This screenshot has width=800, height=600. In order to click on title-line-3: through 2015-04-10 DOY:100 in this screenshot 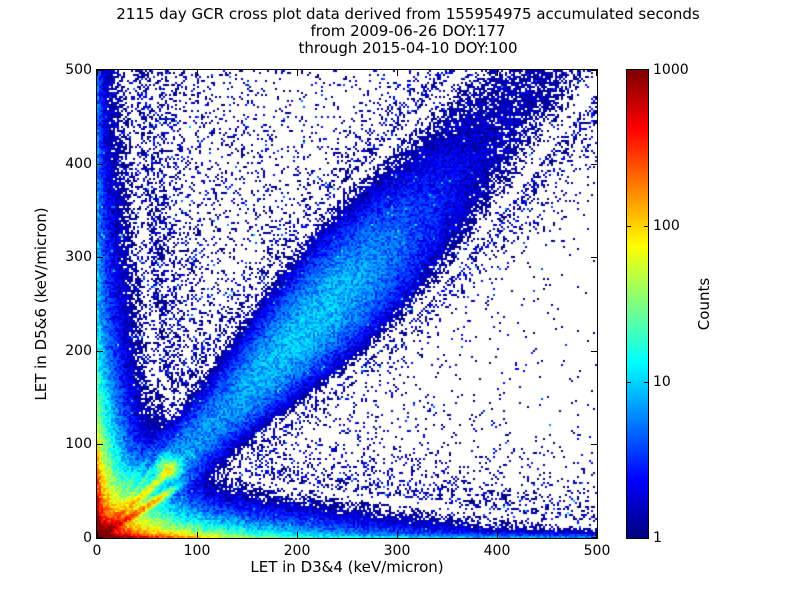, I will do `click(408, 48)`.